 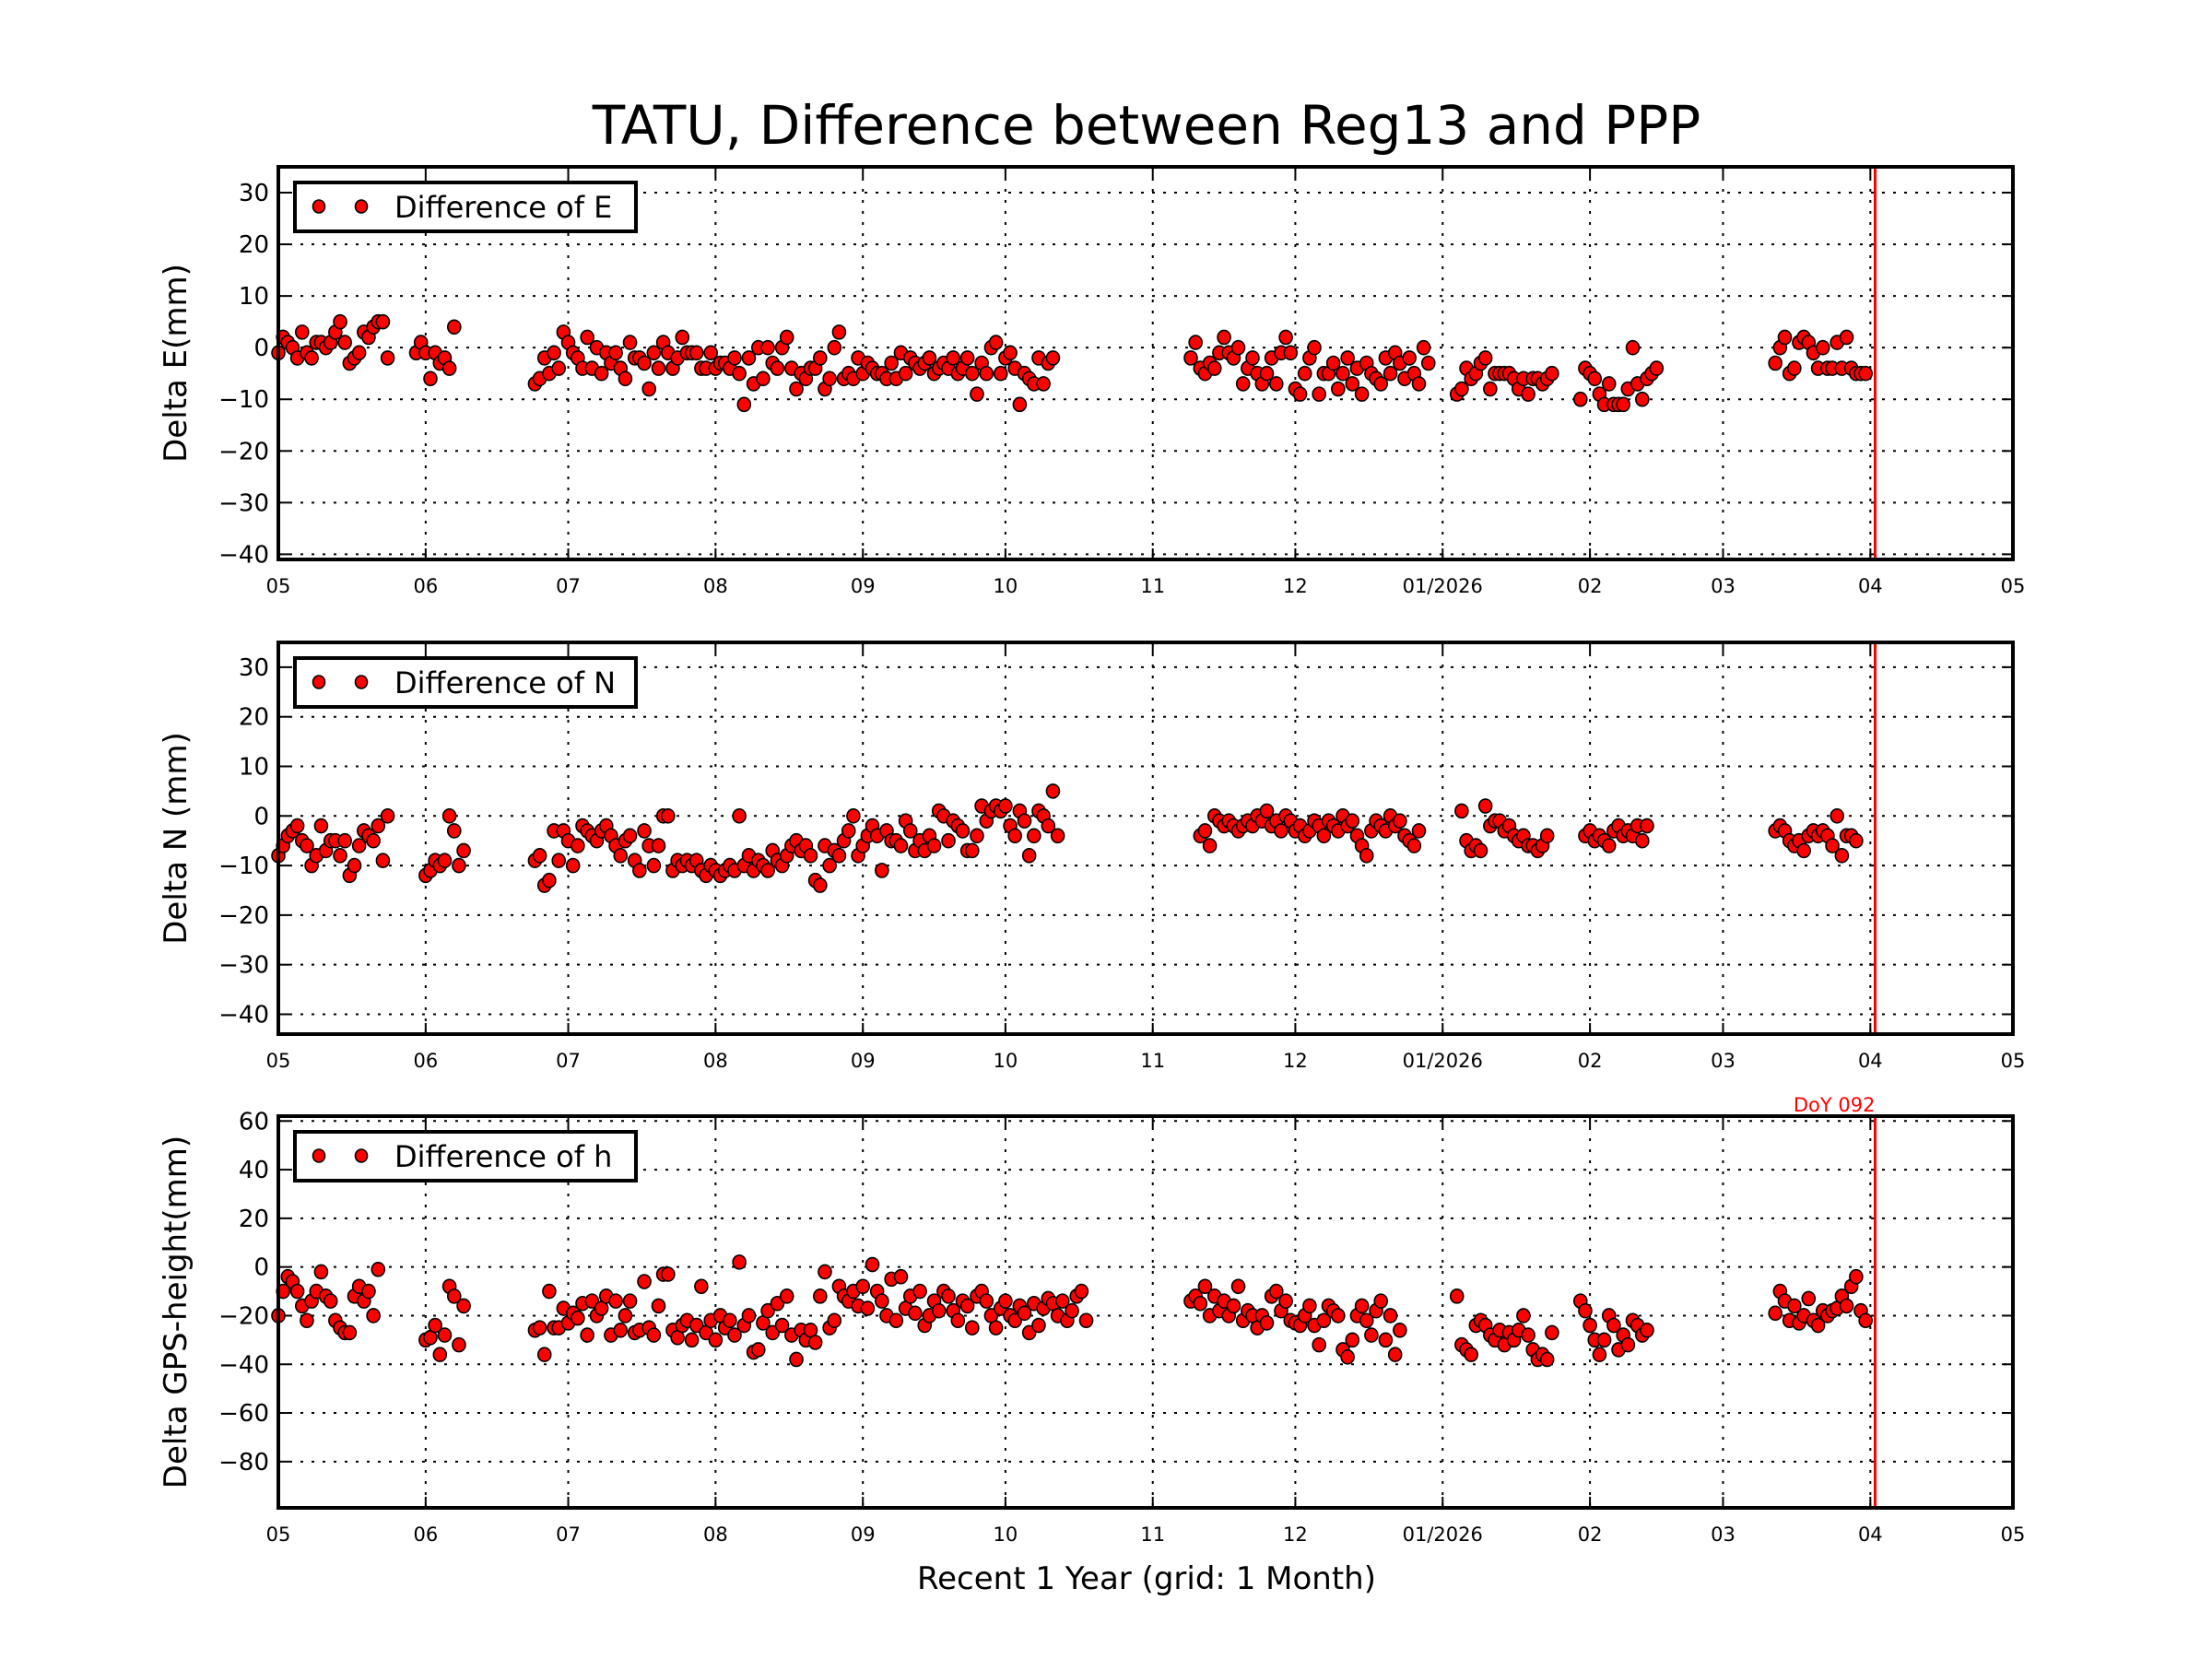 I want to click on y-tick-label: 40, so click(x=254, y=1170).